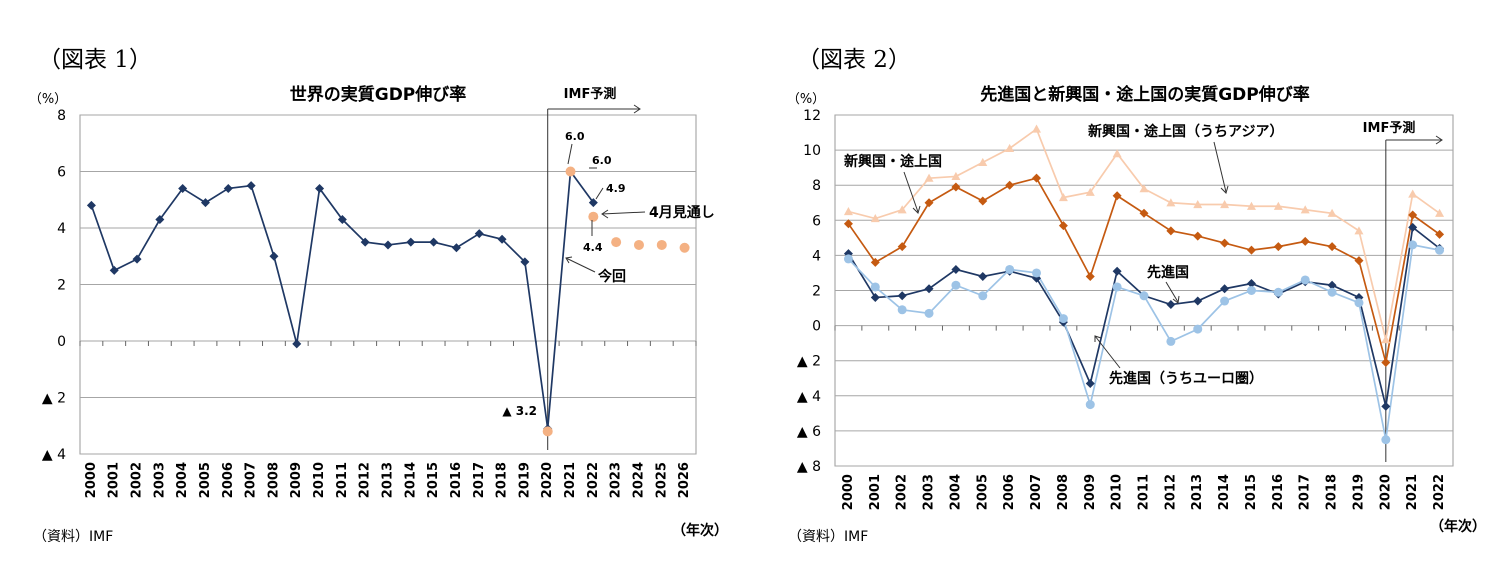 This screenshot has width=1508, height=582. What do you see at coordinates (1063, 492) in the screenshot?
I see `x-tick-label: 2008` at bounding box center [1063, 492].